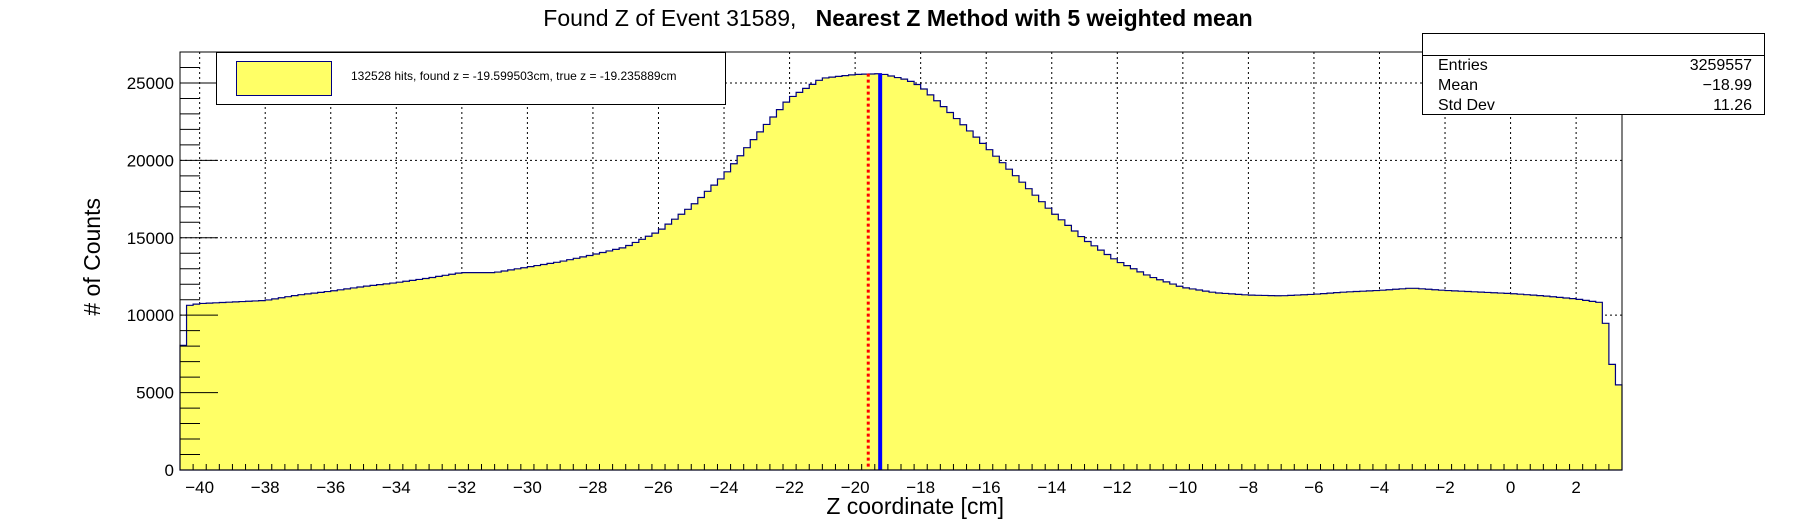  I want to click on y-tick-label: 25000, so click(150, 83).